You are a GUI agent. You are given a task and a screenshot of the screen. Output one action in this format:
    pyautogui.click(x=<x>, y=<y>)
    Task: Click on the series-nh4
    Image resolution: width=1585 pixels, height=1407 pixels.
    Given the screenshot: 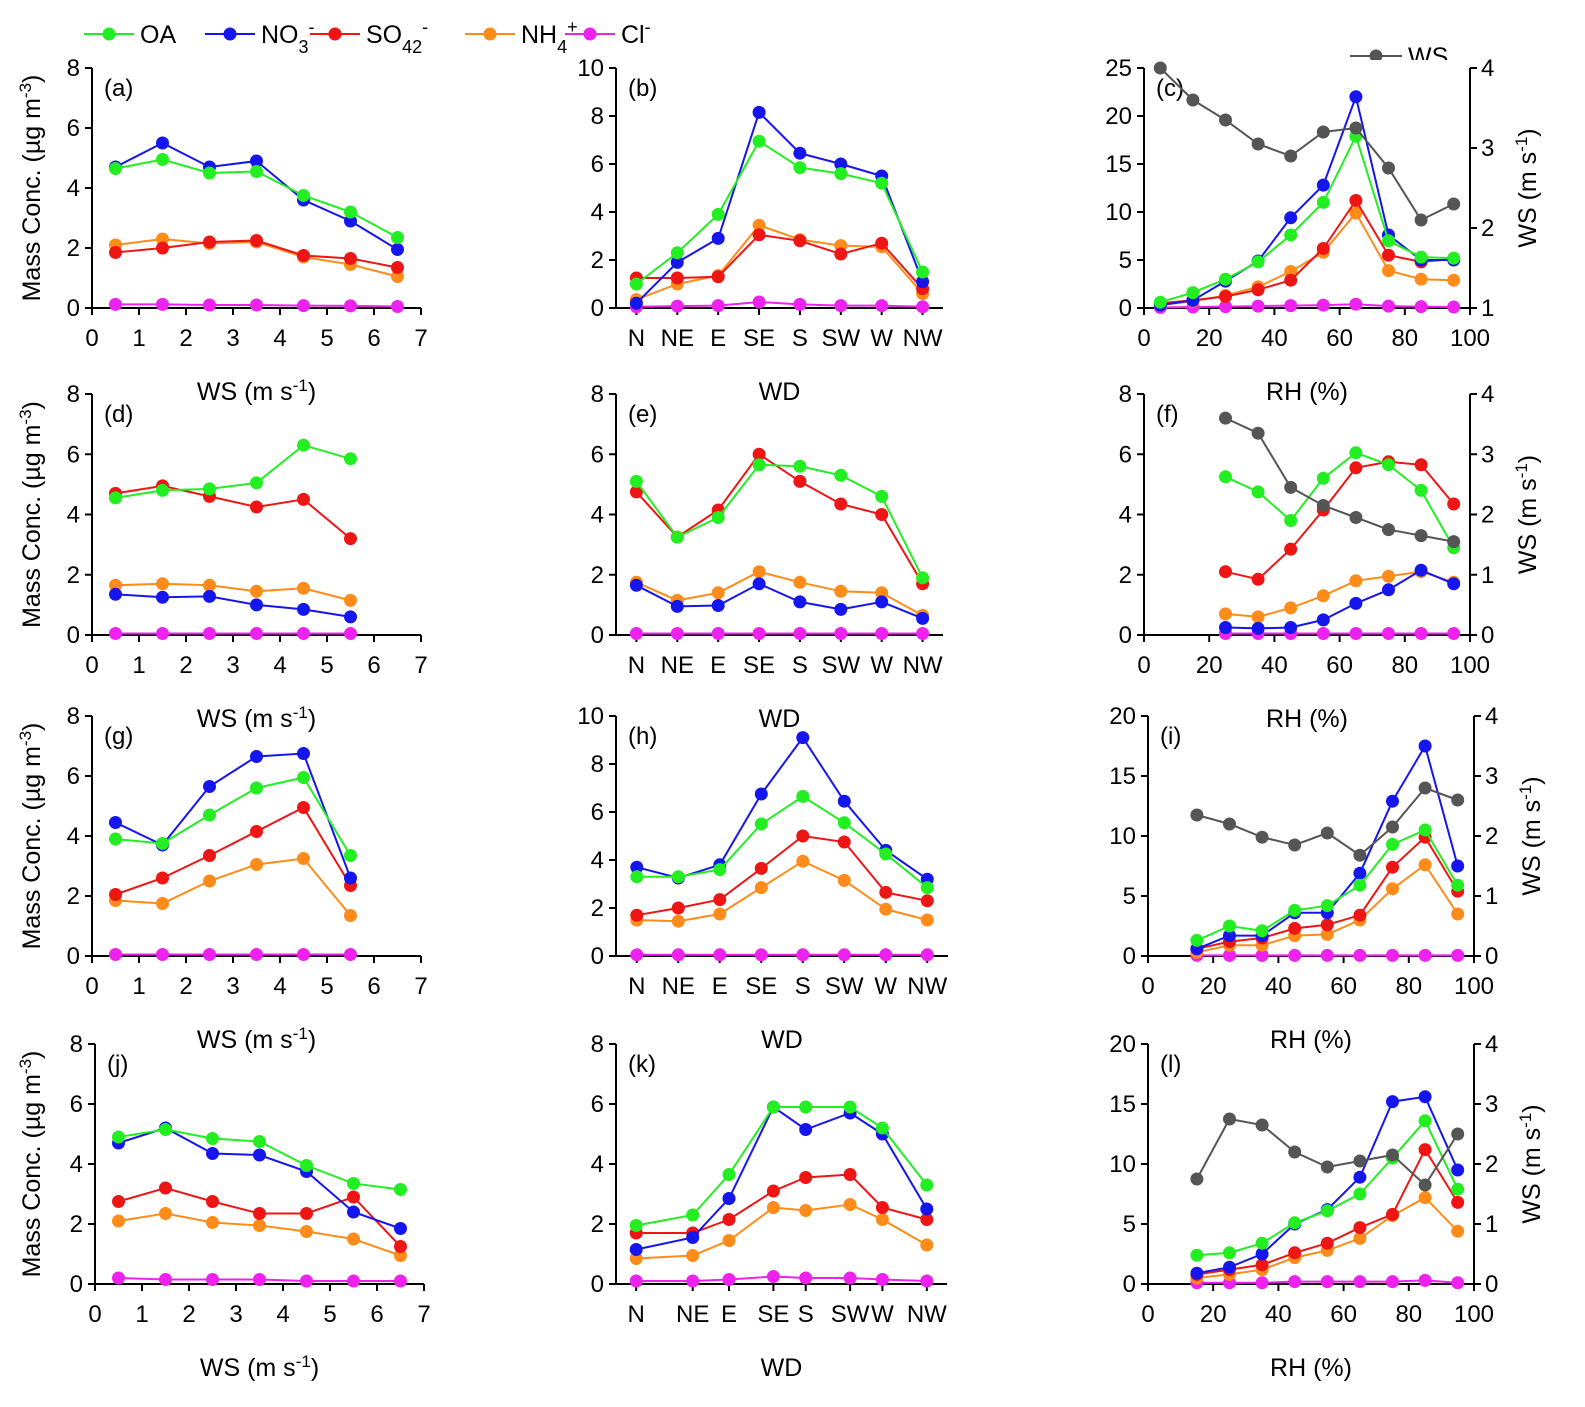 What is the action you would take?
    pyautogui.click(x=233, y=592)
    